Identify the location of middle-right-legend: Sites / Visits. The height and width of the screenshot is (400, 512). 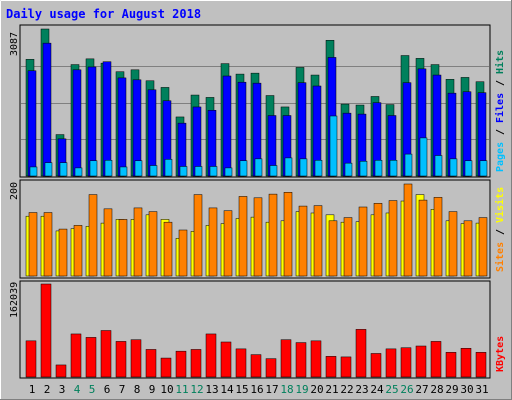
(500, 229).